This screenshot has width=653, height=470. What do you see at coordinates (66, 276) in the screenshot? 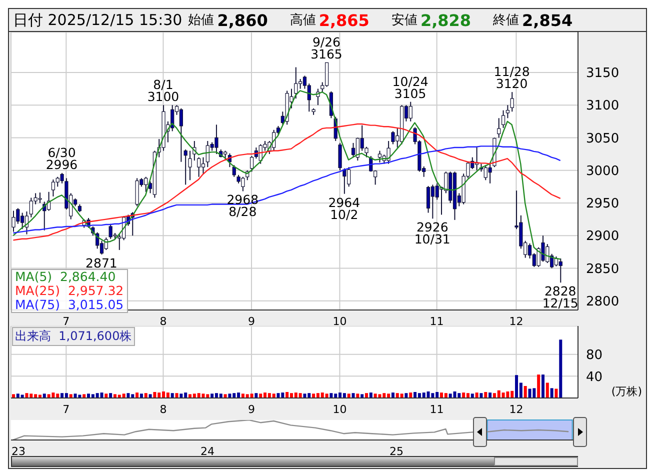
I see `text: MA(5) 2,864.40` at bounding box center [66, 276].